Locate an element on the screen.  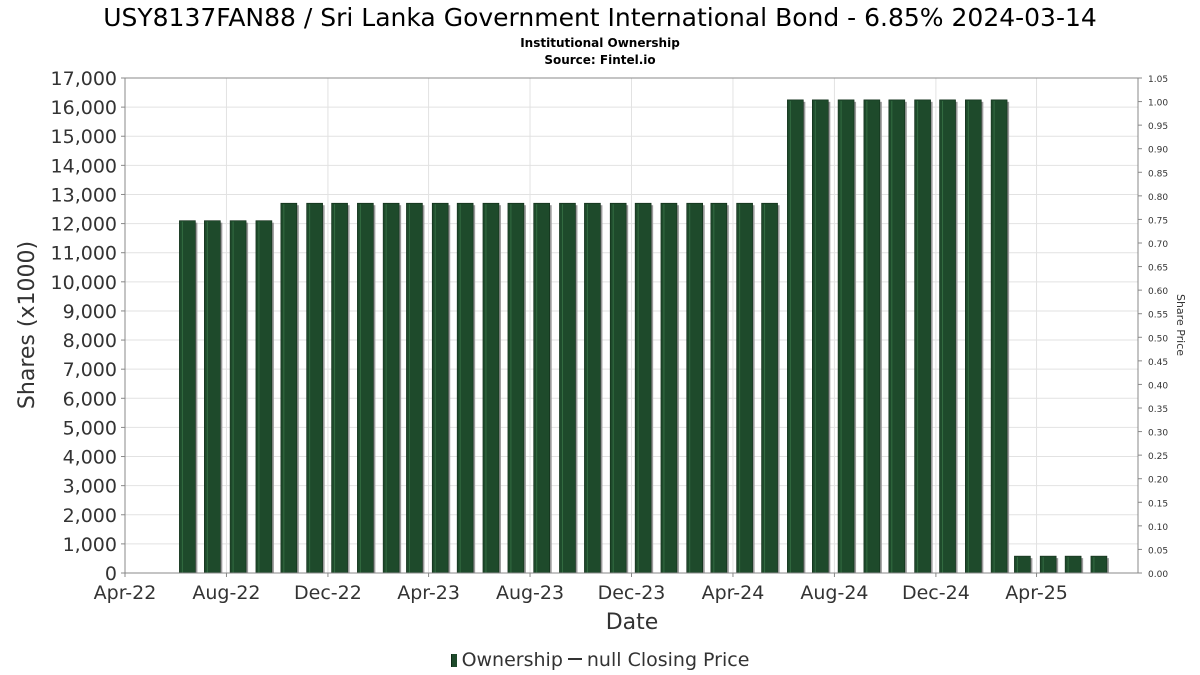
y-tick-label: 9,000 is located at coordinates (90, 312).